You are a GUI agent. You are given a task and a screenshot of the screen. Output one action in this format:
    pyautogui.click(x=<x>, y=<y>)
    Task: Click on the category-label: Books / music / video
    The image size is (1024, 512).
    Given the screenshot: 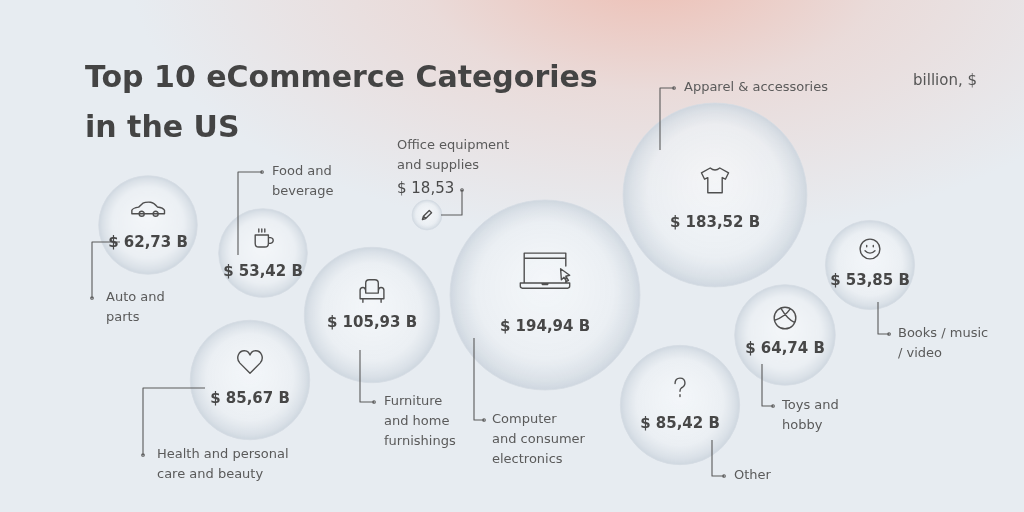 What is the action you would take?
    pyautogui.click(x=943, y=342)
    